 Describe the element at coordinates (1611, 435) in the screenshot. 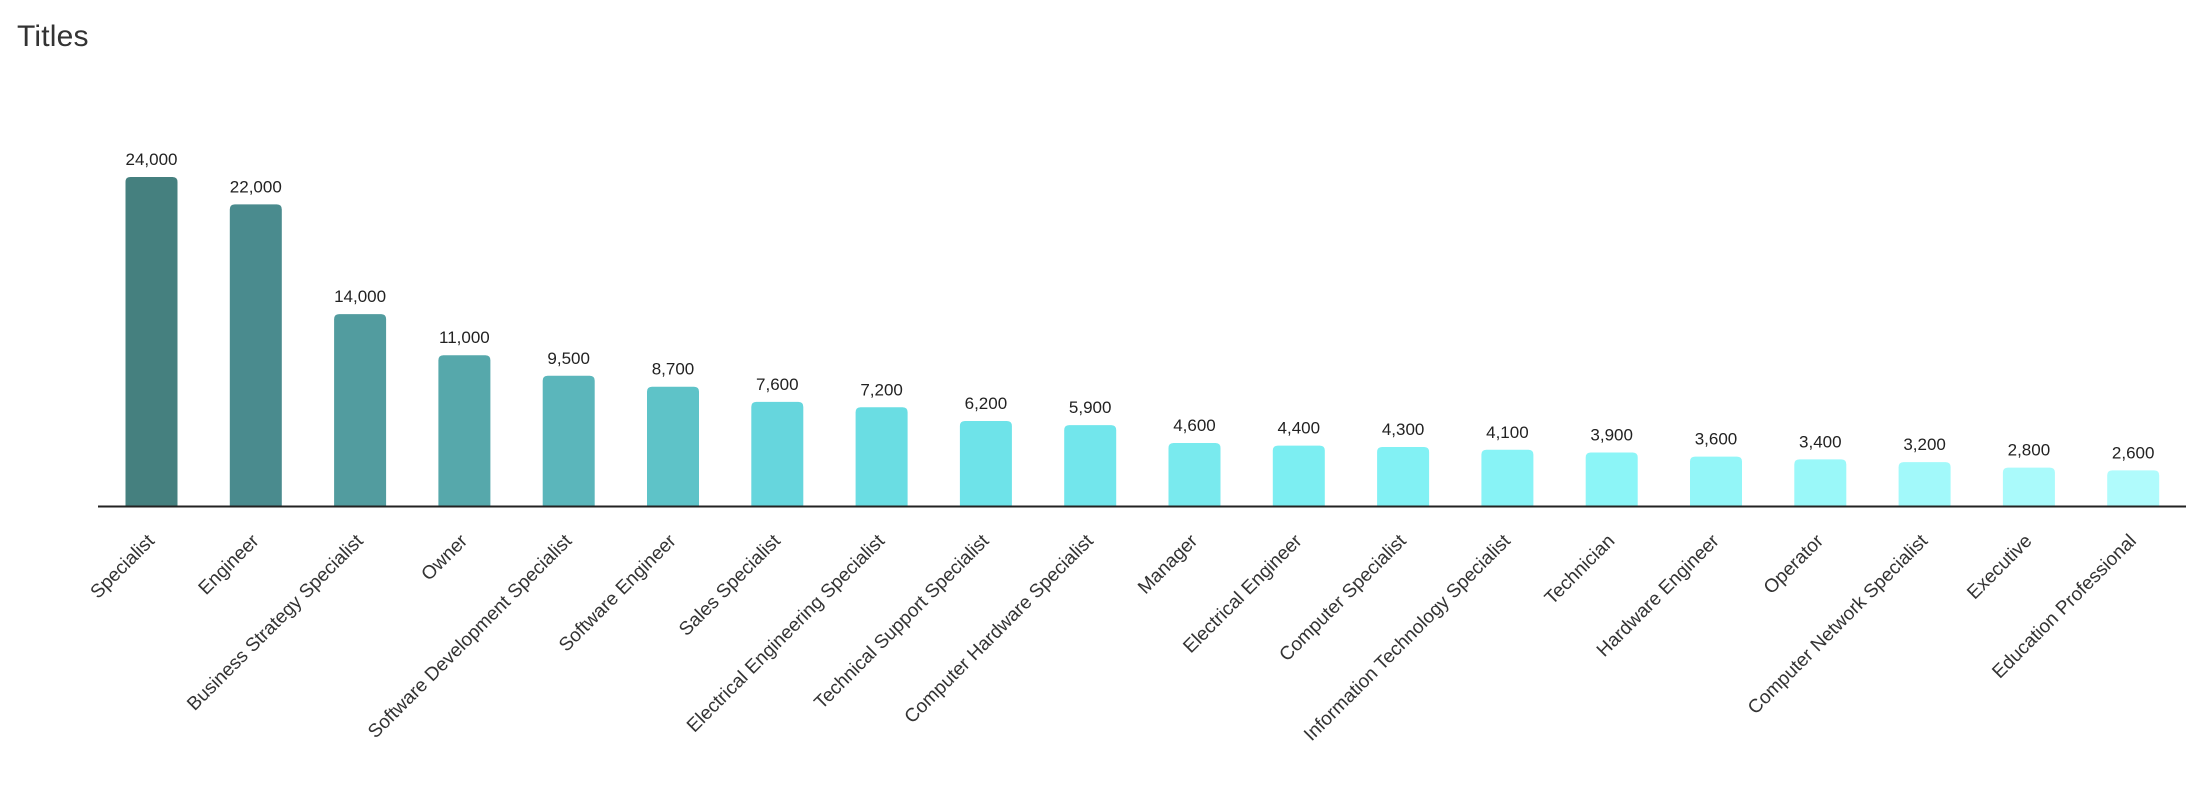

I see `value-label-technician: 3,900` at that location.